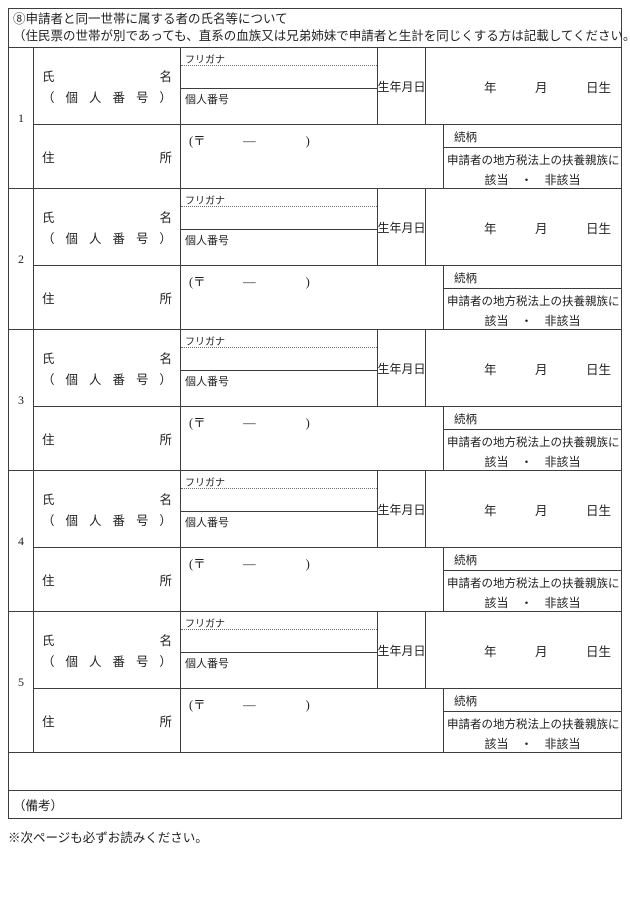 This screenshot has height=903, width=630. What do you see at coordinates (490, 369) in the screenshot?
I see `birth-year-unit: 年` at bounding box center [490, 369].